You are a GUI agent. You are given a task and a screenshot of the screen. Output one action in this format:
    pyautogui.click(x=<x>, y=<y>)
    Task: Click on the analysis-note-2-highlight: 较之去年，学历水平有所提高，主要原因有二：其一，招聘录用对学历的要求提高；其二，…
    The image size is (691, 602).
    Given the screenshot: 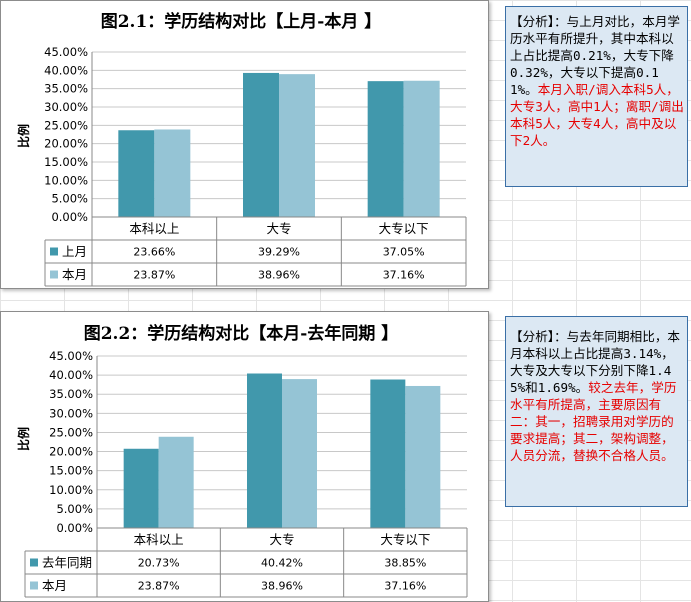 What is the action you would take?
    pyautogui.click(x=593, y=421)
    